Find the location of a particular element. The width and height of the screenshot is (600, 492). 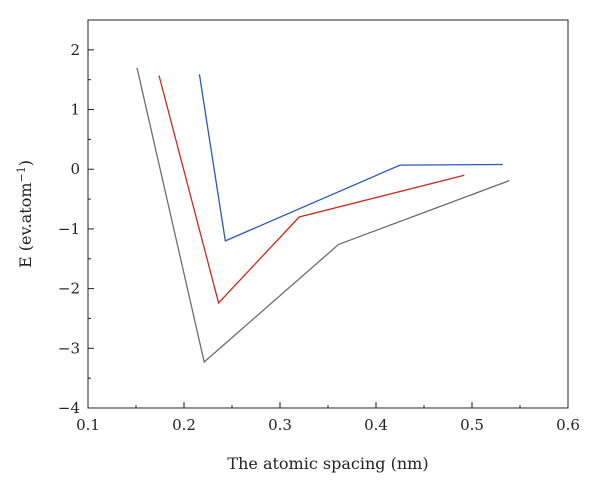

y-tick-label: 2 is located at coordinates (75, 50).